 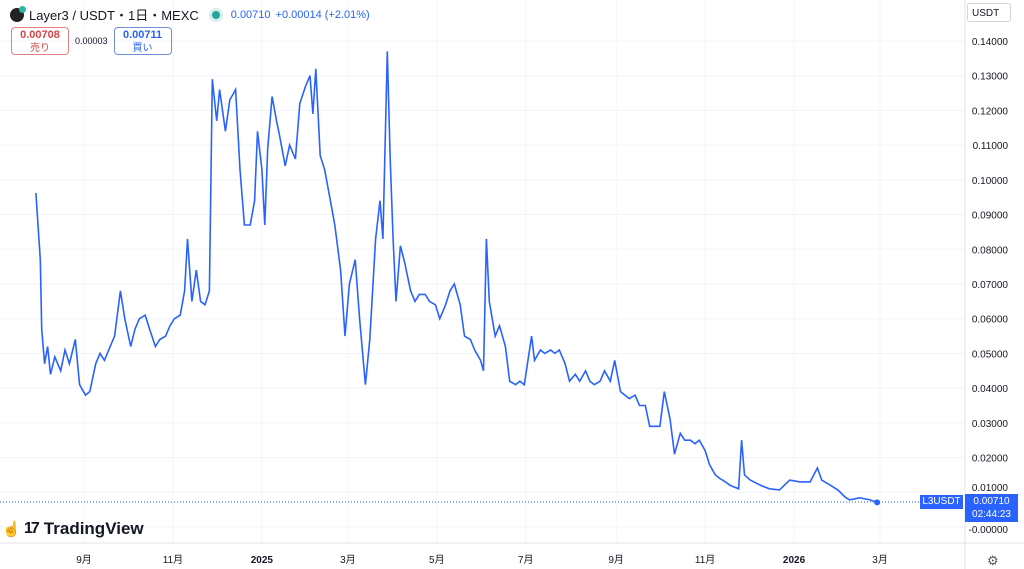 What do you see at coordinates (989, 530) in the screenshot?
I see `price-tick-label: -0.00000` at bounding box center [989, 530].